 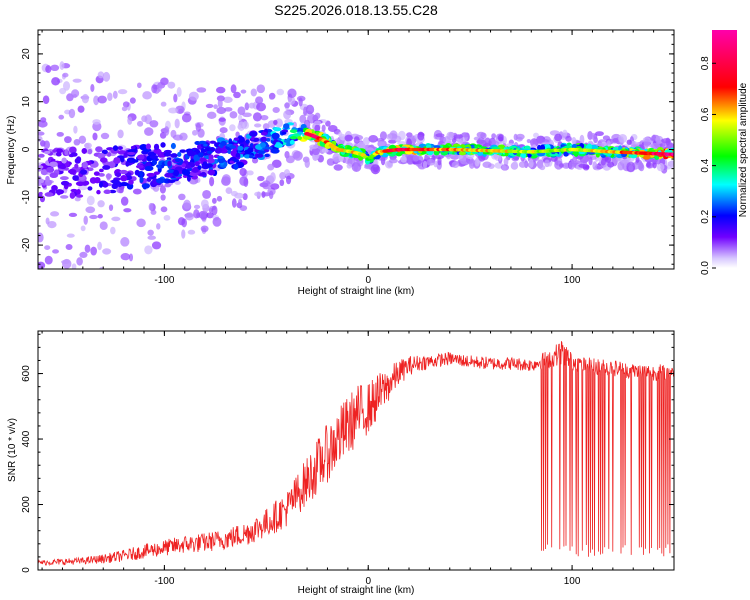 What do you see at coordinates (724, 149) in the screenshot?
I see `colorbar-gradient` at bounding box center [724, 149].